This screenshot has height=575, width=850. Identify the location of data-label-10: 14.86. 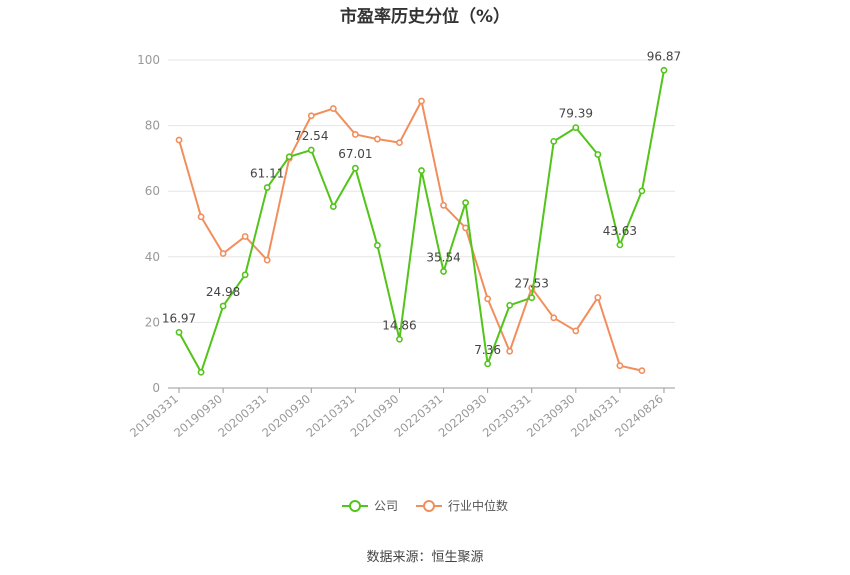
(399, 325).